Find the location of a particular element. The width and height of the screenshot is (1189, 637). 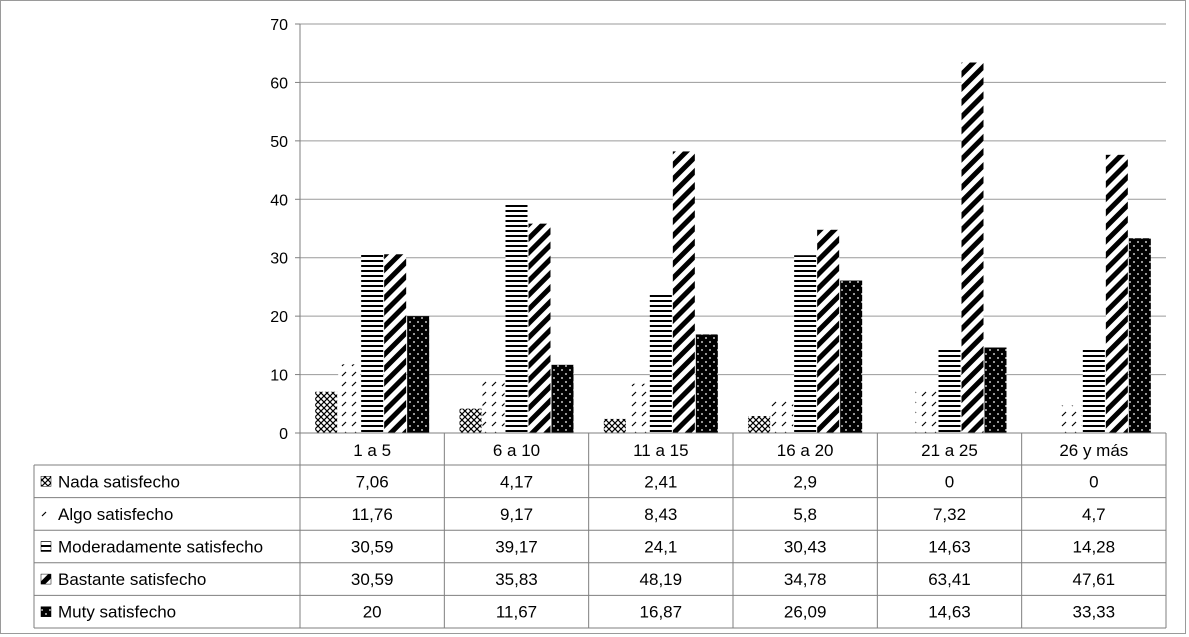

table-cell-bastante-satisfecho-11-a-15: 48,19 is located at coordinates (661, 579).